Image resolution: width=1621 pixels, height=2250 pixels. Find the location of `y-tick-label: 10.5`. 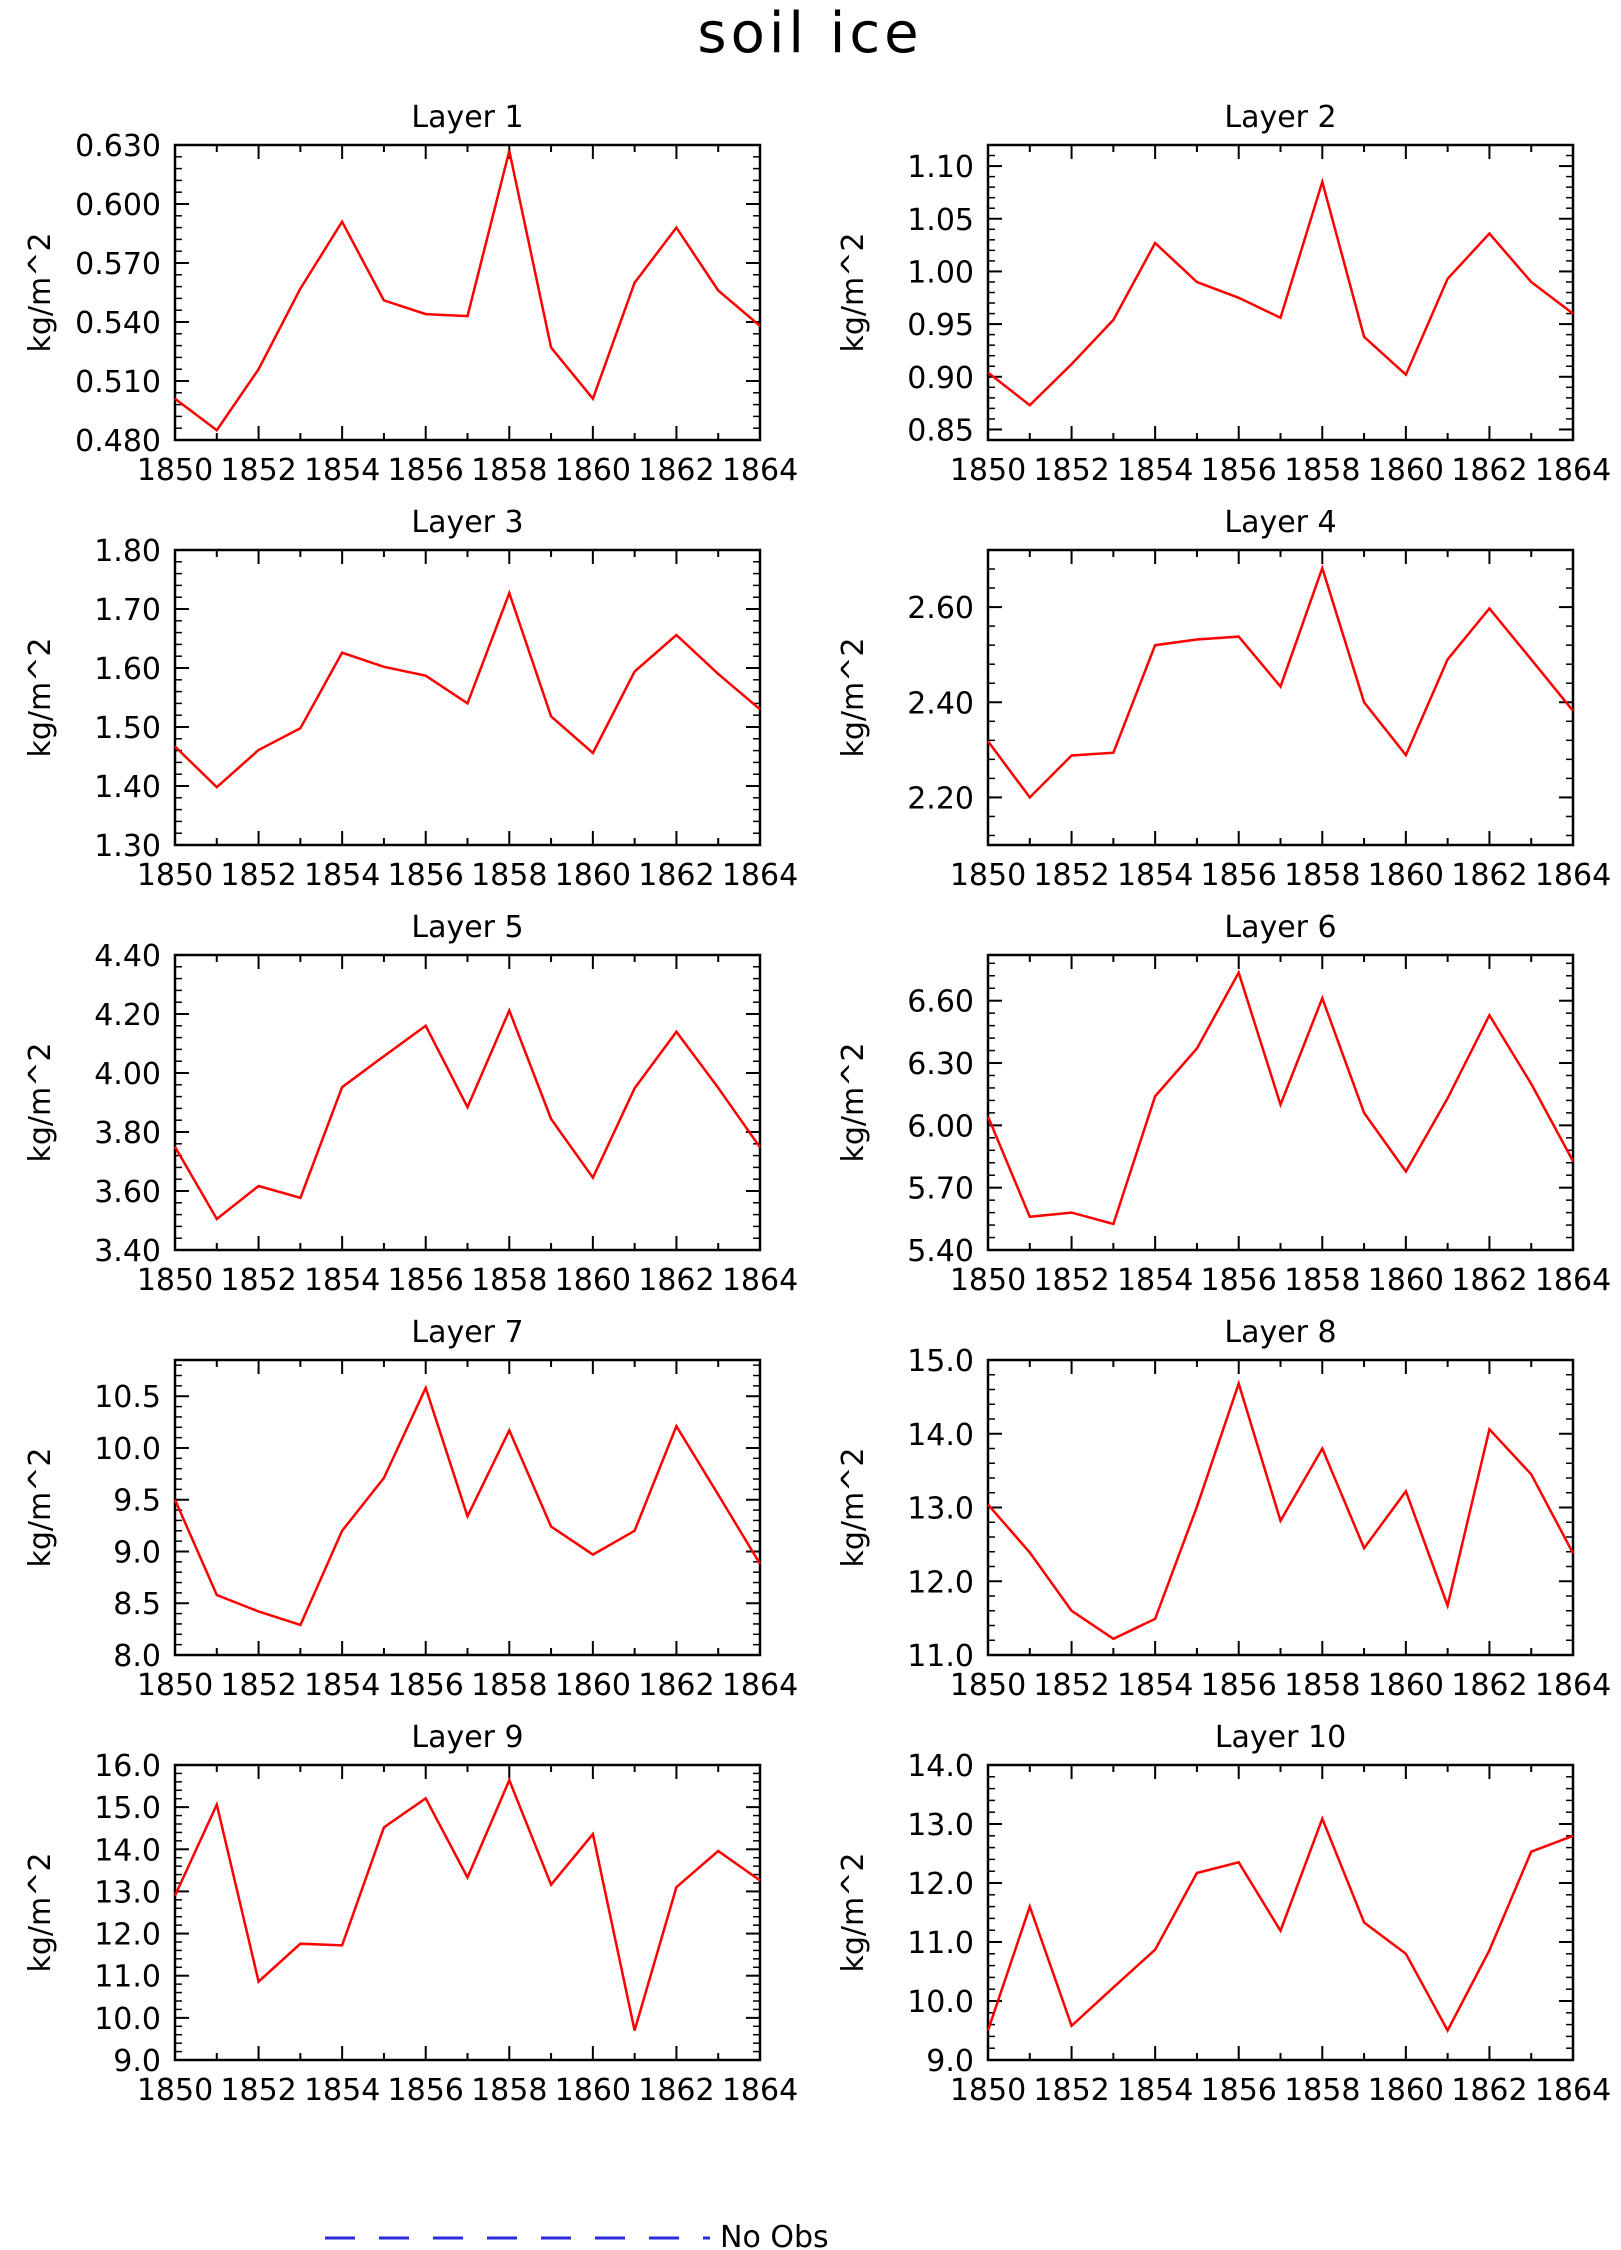

y-tick-label: 10.5 is located at coordinates (127, 1397).